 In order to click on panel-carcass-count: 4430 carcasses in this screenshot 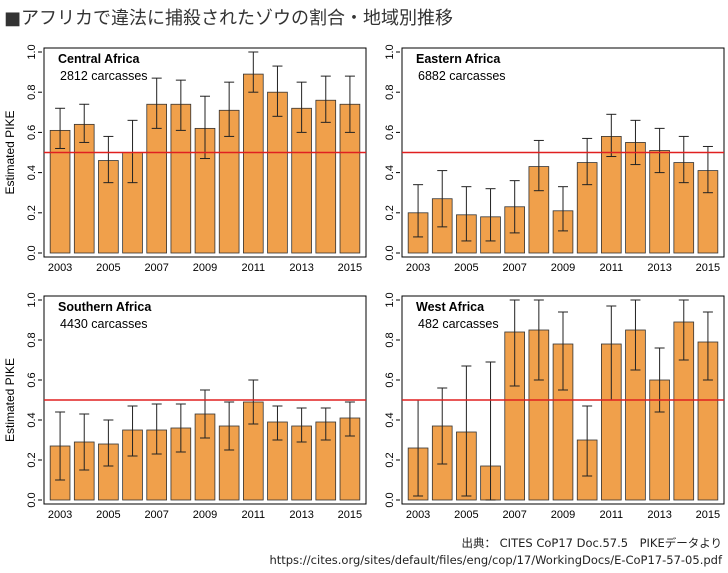, I will do `click(104, 324)`.